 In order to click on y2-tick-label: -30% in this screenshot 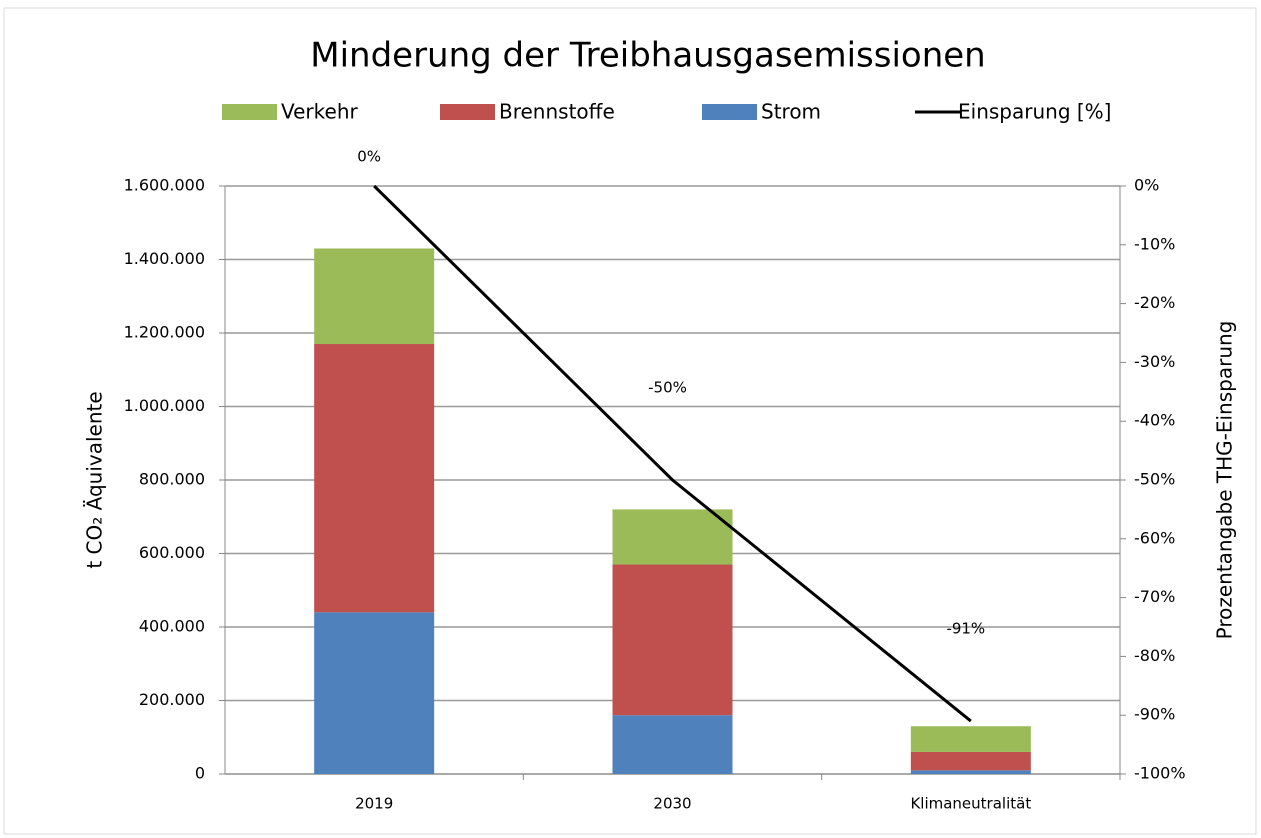, I will do `click(1154, 361)`.